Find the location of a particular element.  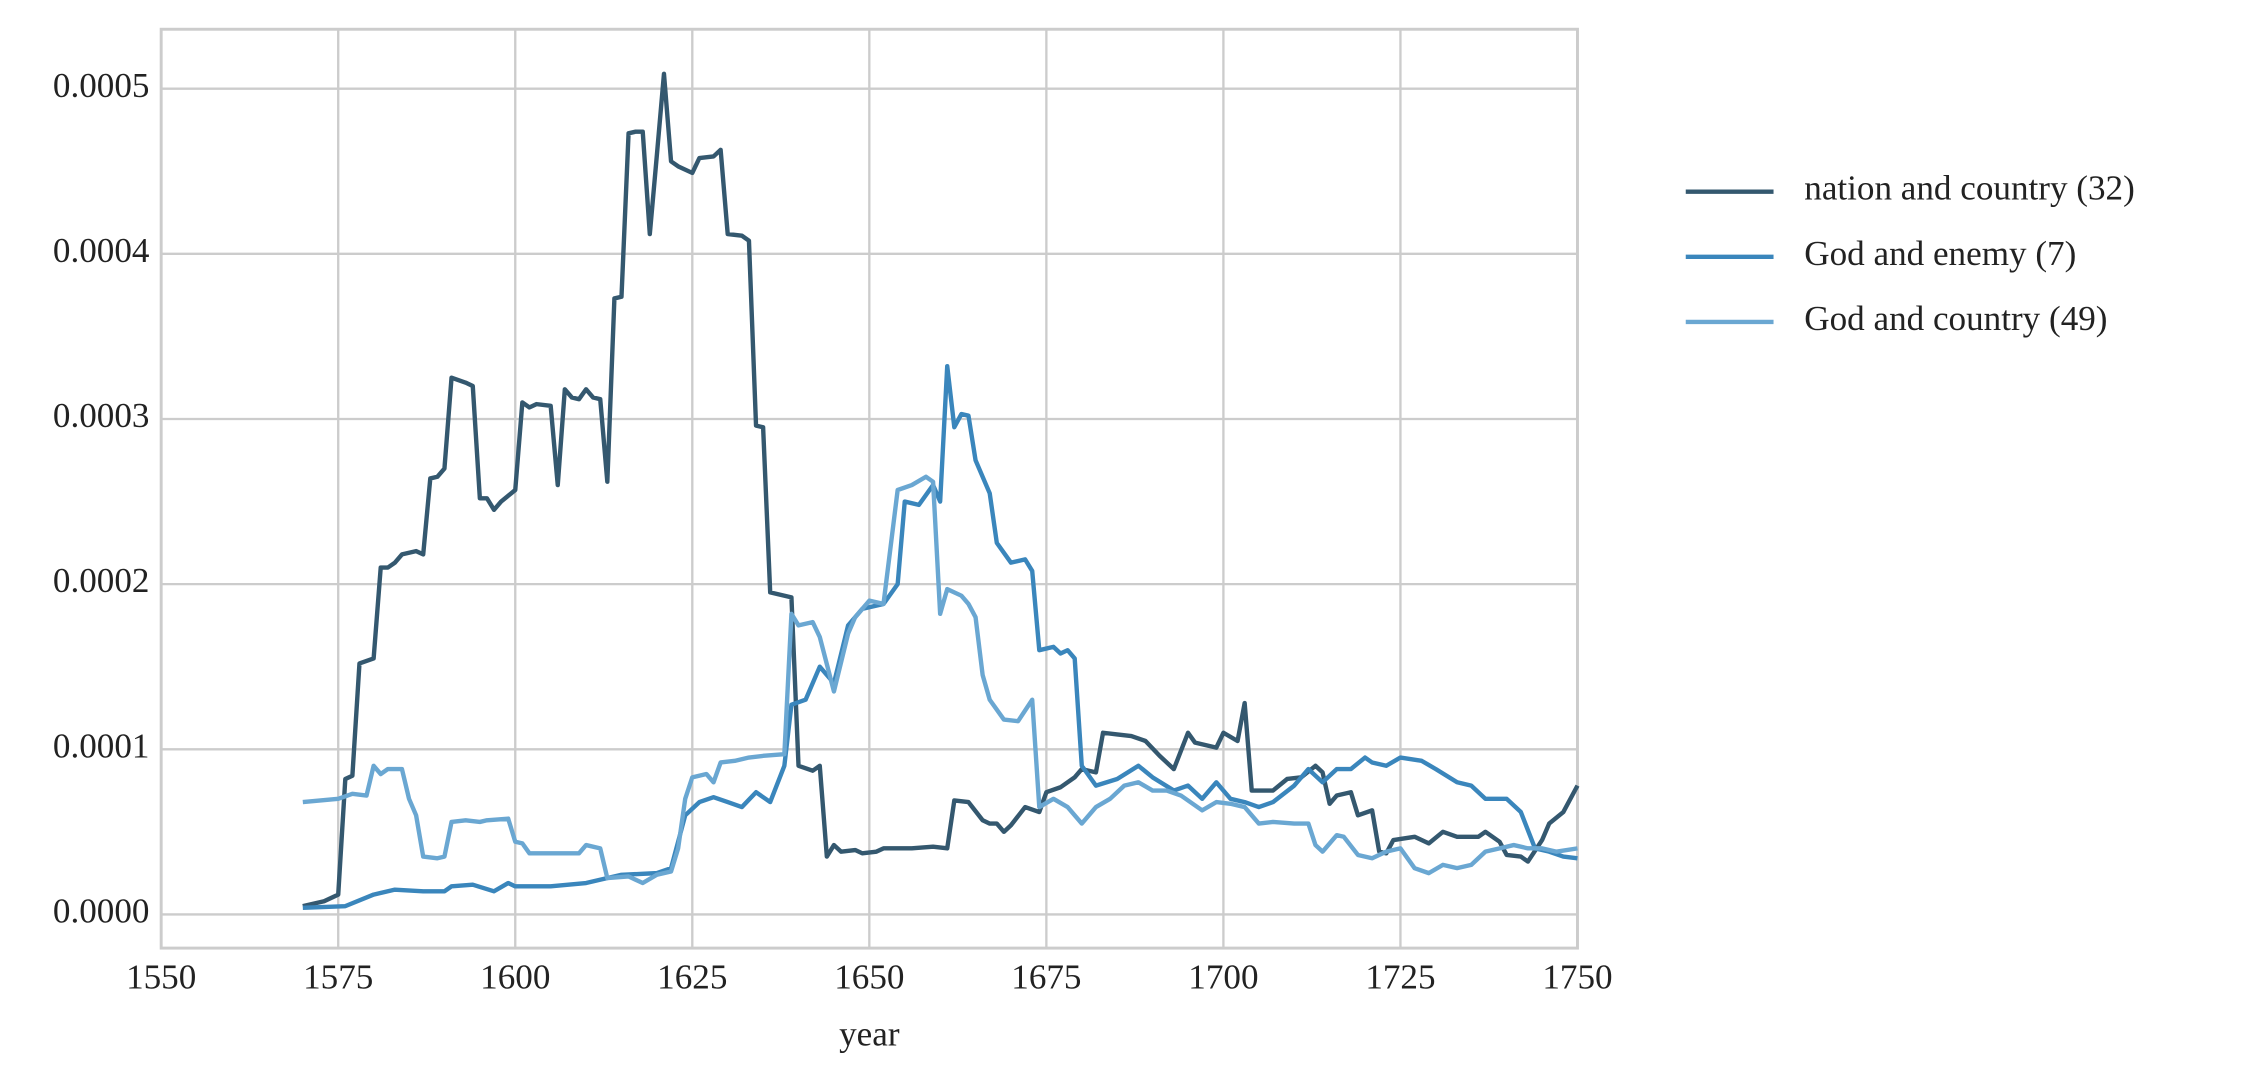

y-tick-label: 0.0004 is located at coordinates (101, 250).